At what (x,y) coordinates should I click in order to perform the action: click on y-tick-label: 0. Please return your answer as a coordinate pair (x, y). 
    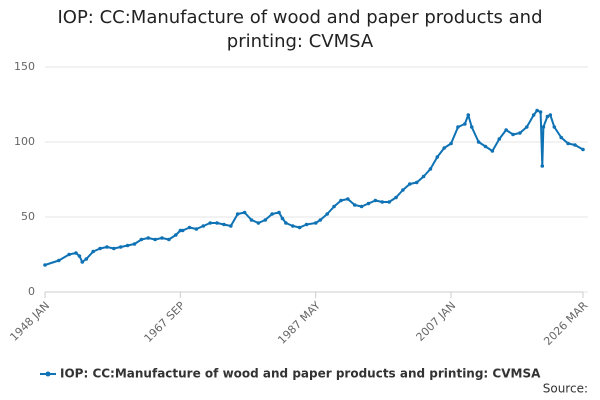
    Looking at the image, I should click on (31, 291).